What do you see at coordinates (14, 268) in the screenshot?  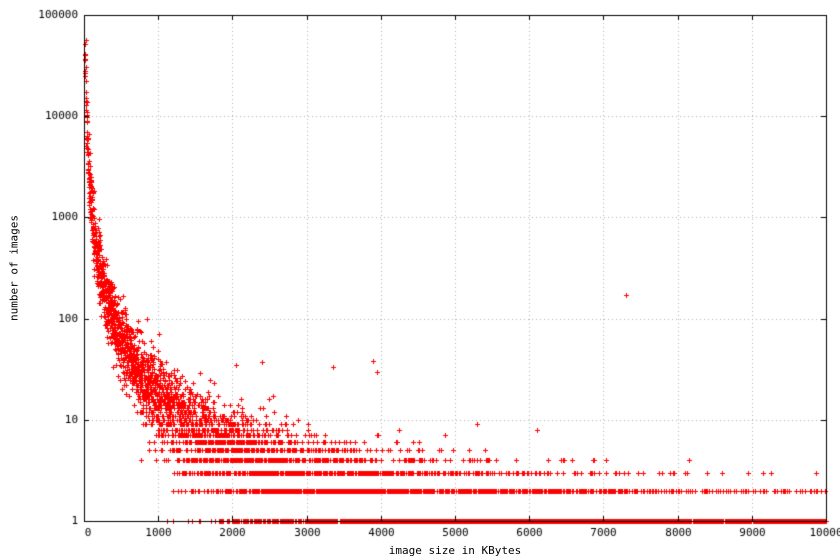 I see `y-axis-title: number of images` at bounding box center [14, 268].